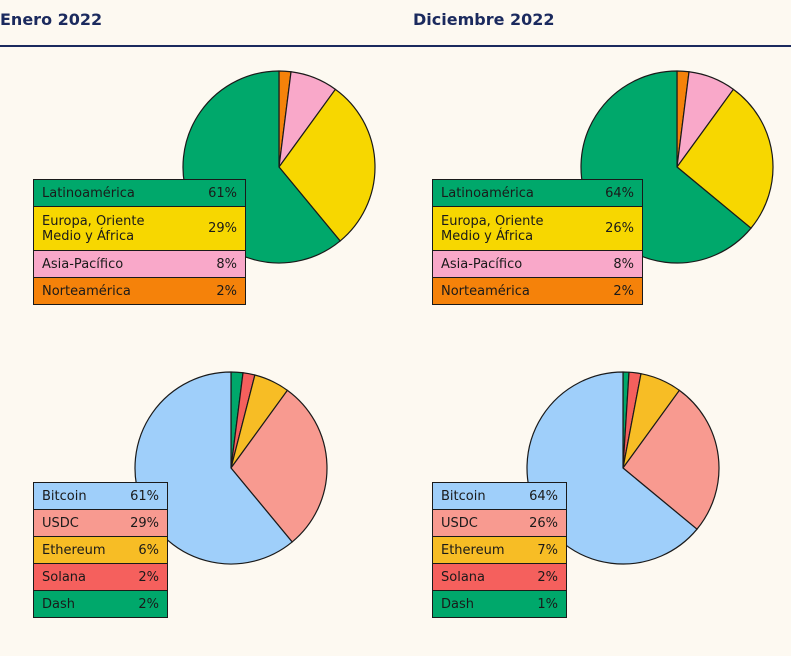 This screenshot has width=791, height=656. I want to click on legend-row: Ethereum 7%, so click(499, 550).